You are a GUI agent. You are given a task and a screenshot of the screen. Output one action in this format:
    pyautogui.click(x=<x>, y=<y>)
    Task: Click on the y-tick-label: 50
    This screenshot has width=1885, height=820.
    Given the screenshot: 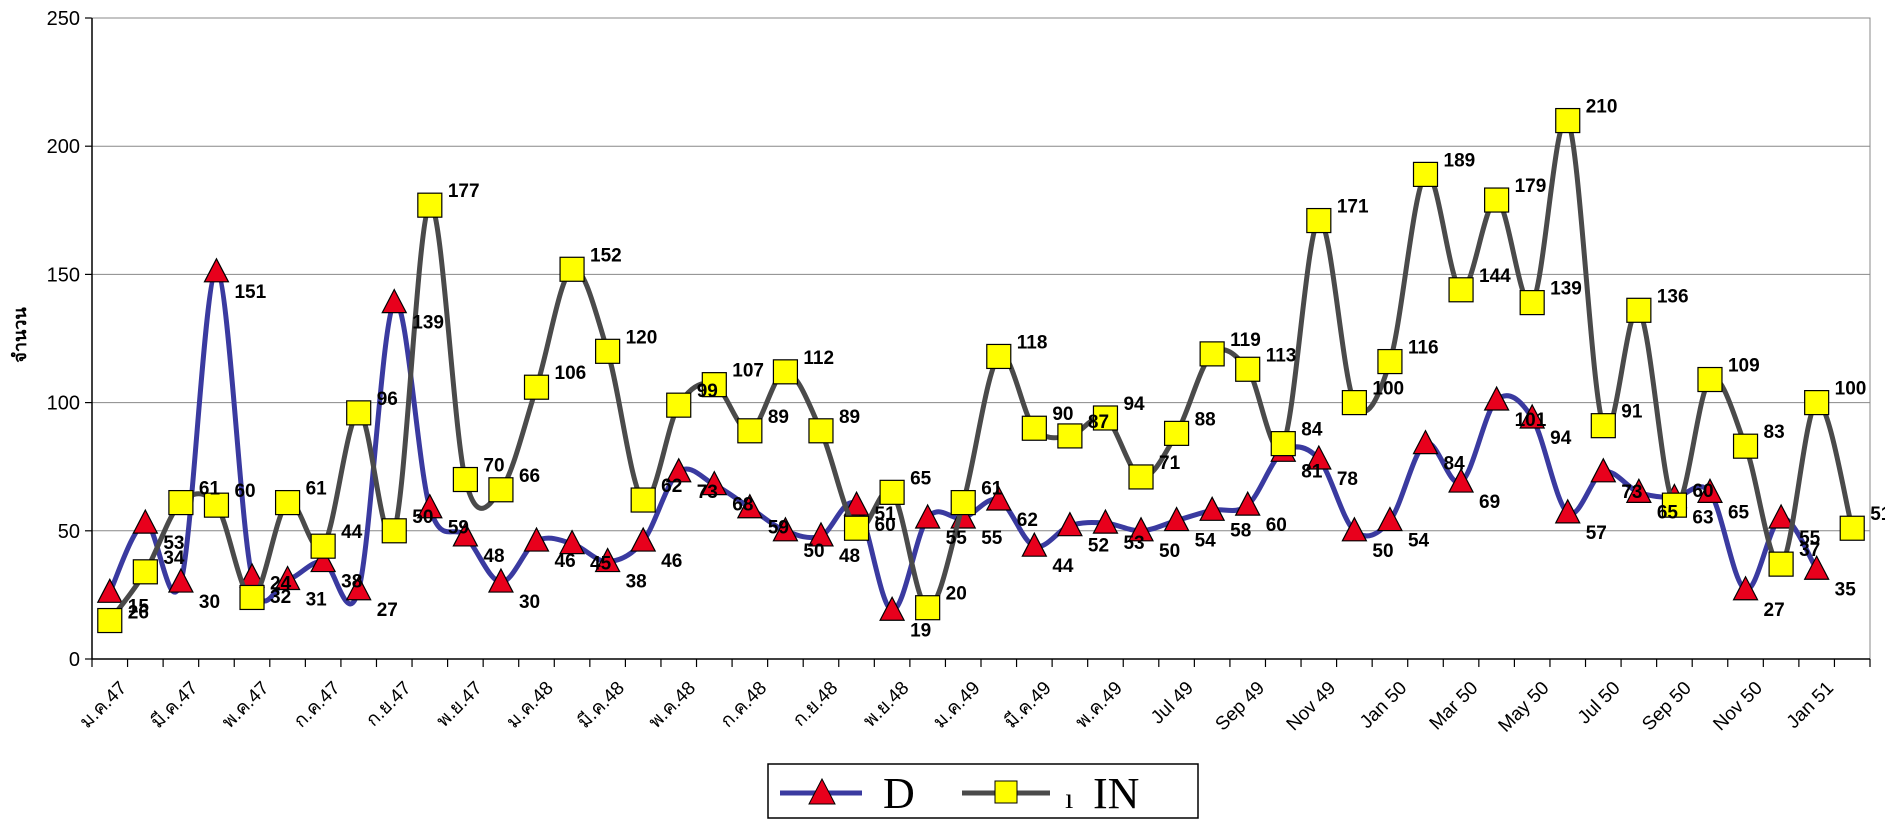 What is the action you would take?
    pyautogui.click(x=69, y=532)
    